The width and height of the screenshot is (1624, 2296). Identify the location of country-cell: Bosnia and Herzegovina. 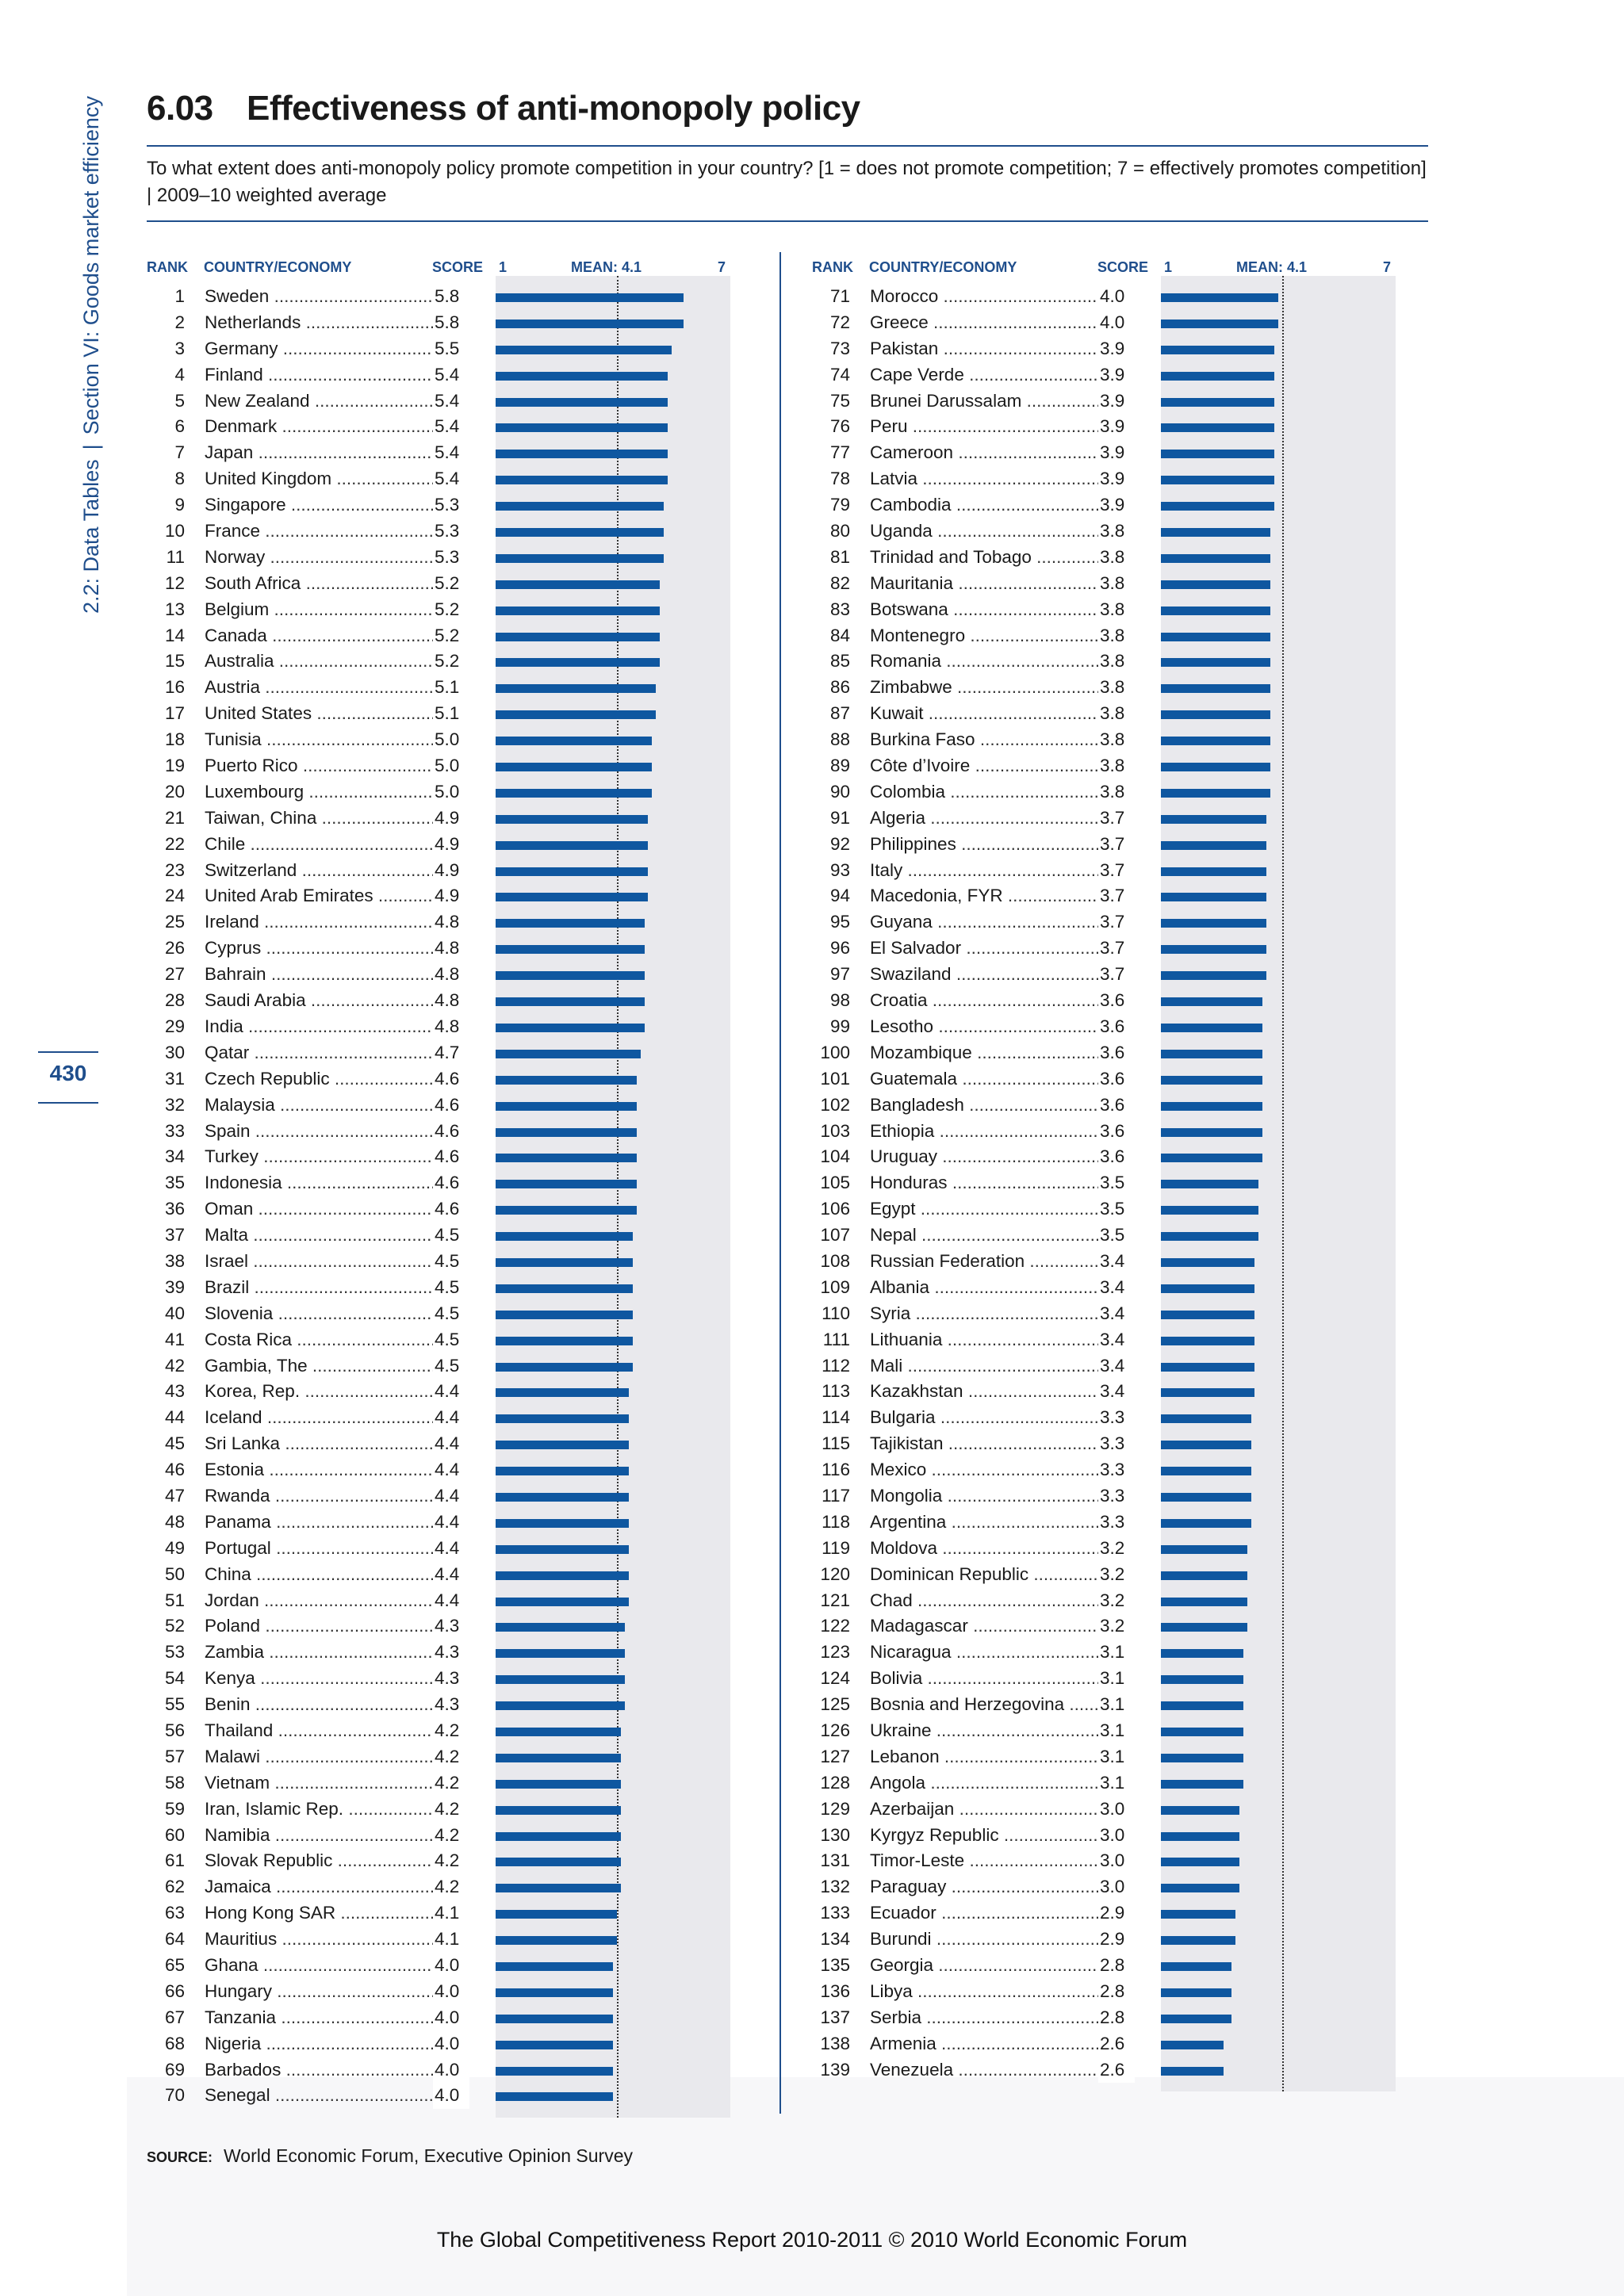
(985, 1705).